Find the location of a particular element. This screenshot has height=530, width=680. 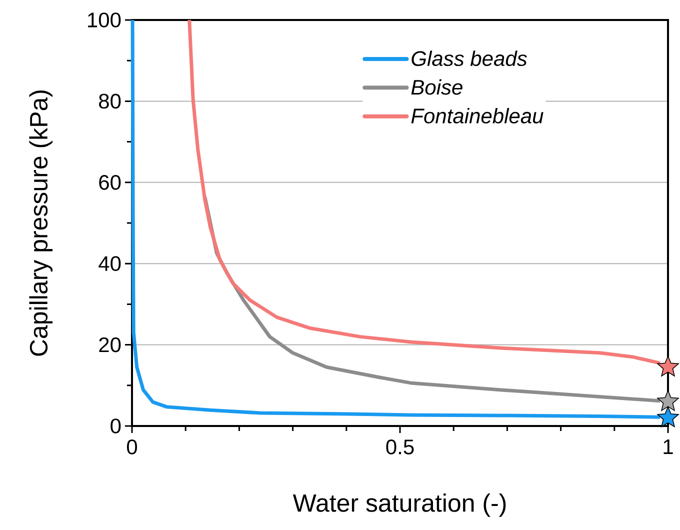

x-axis-title: Water saturation (-) is located at coordinates (399, 505).